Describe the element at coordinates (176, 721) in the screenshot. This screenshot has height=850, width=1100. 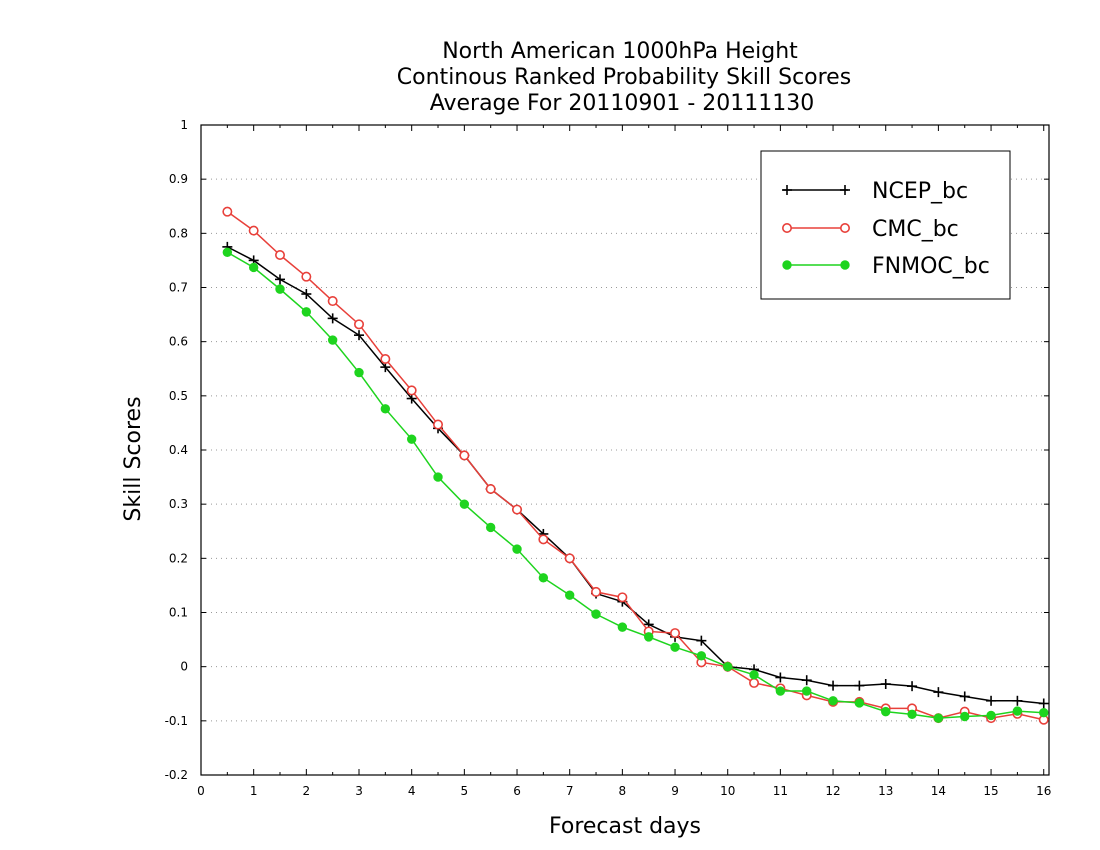
I see `y-tick-label: -0.1` at that location.